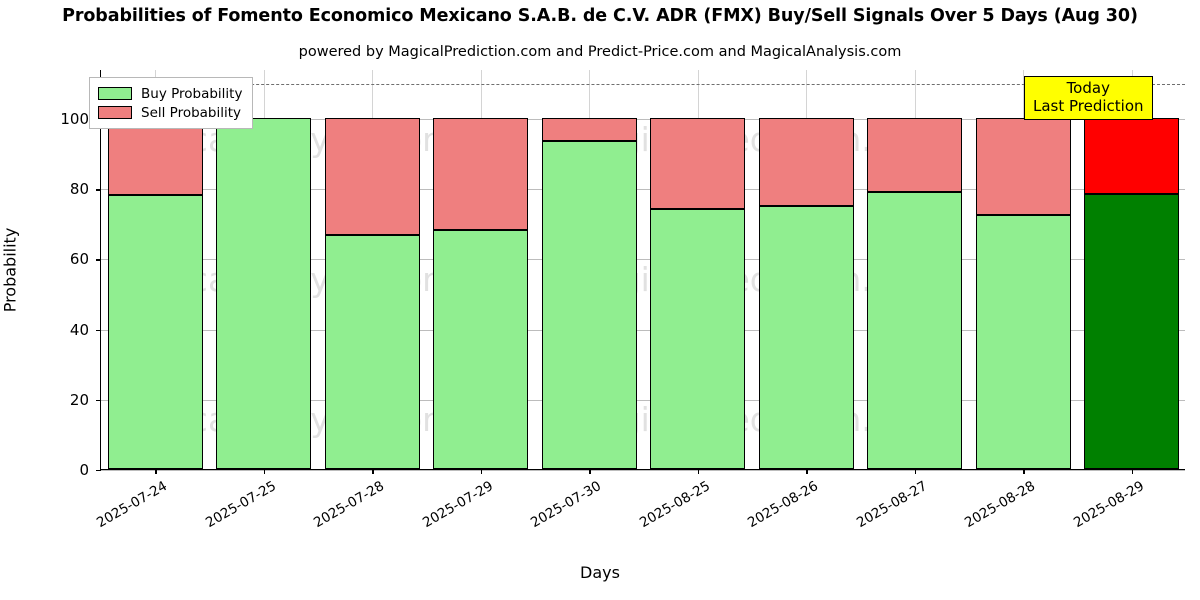 Image resolution: width=1200 pixels, height=600 pixels. Describe the element at coordinates (783, 505) in the screenshot. I see `x-axis-tick-label: 2025-08-26` at that location.